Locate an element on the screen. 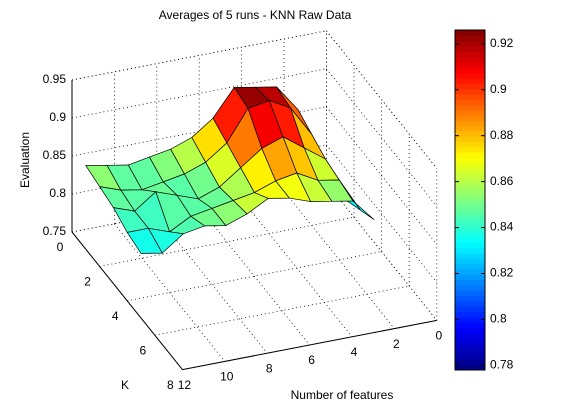 This screenshot has width=561, height=420. z-tick-label: 0.95 is located at coordinates (55, 79).